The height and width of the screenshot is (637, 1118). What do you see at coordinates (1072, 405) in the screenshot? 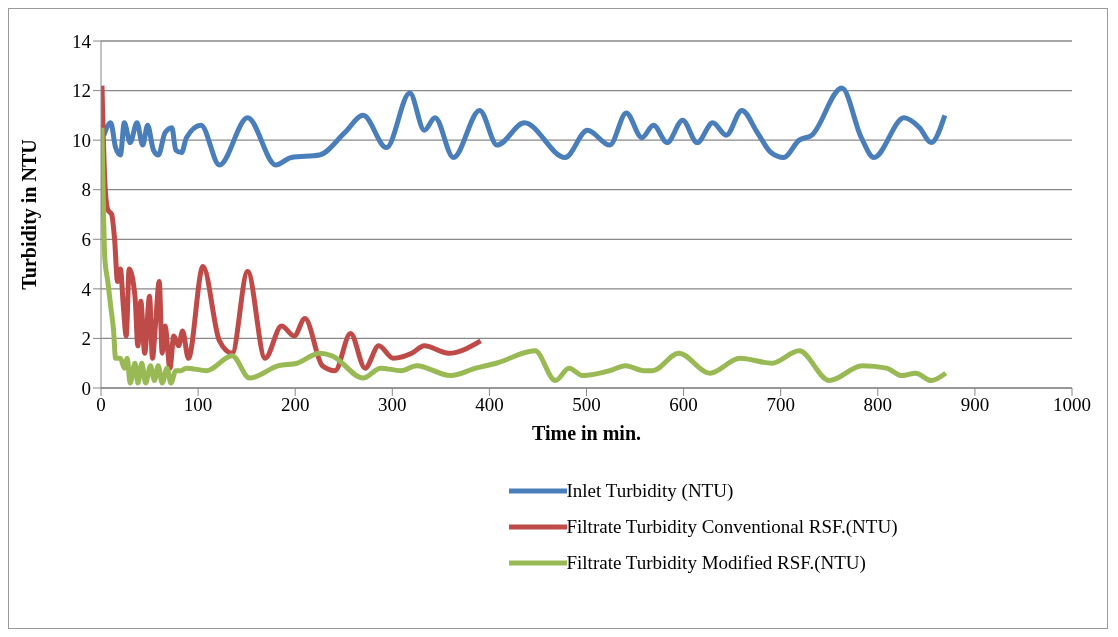
I see `x-tick-label: 1000` at bounding box center [1072, 405].